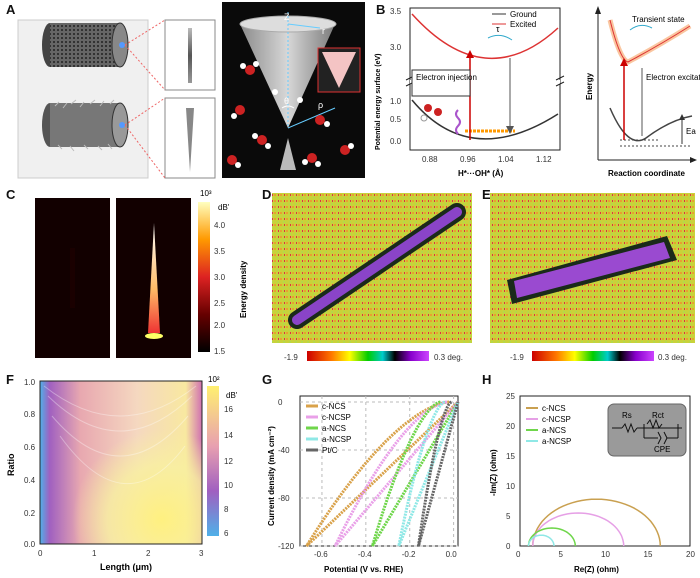 The image size is (700, 578). I want to click on panel-label-c: C, so click(11, 194).